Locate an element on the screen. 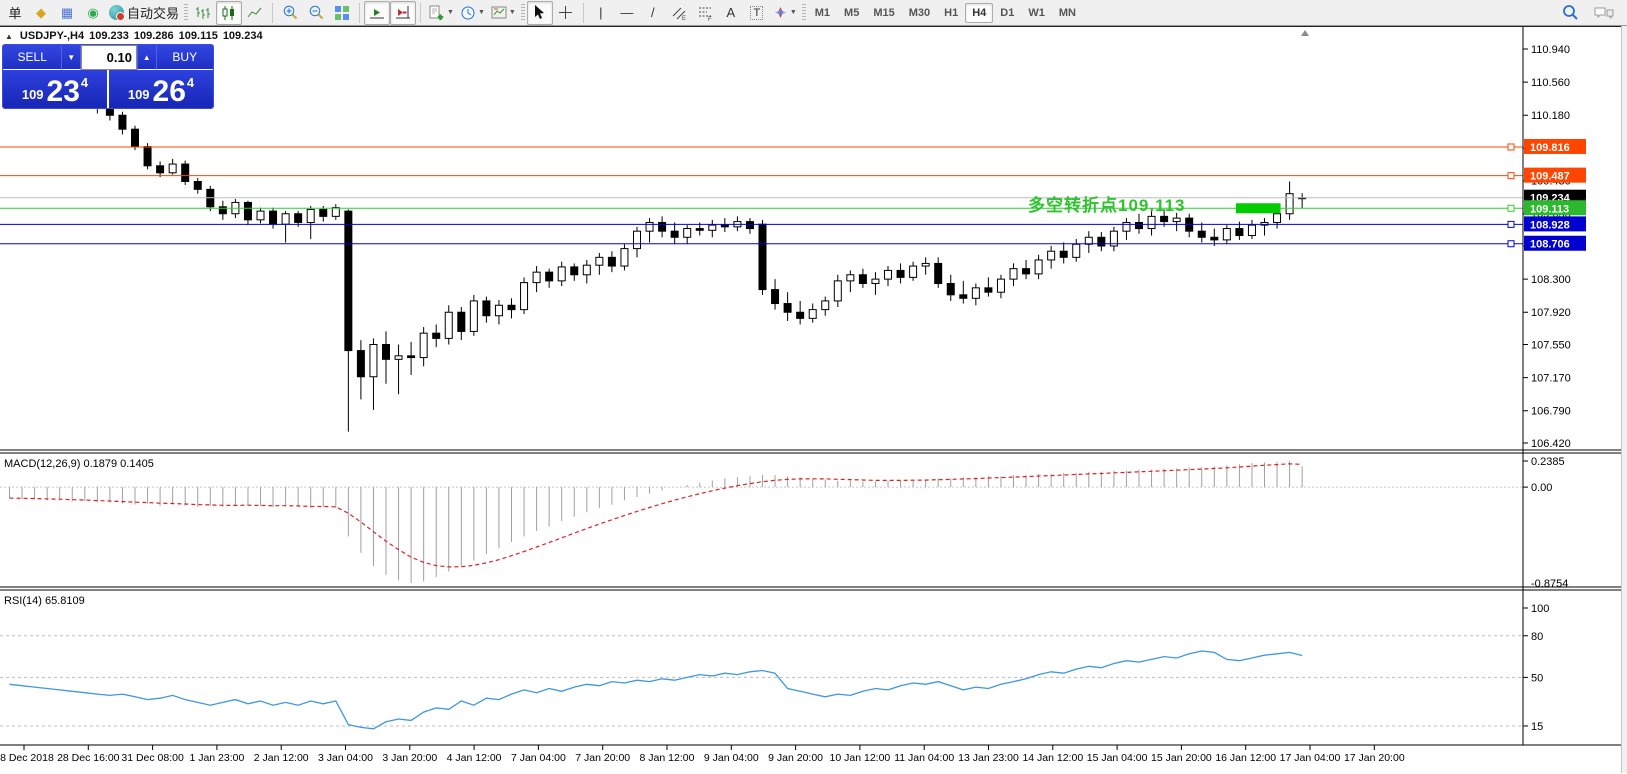  gold-bar-icon: ◆ is located at coordinates (41, 12).